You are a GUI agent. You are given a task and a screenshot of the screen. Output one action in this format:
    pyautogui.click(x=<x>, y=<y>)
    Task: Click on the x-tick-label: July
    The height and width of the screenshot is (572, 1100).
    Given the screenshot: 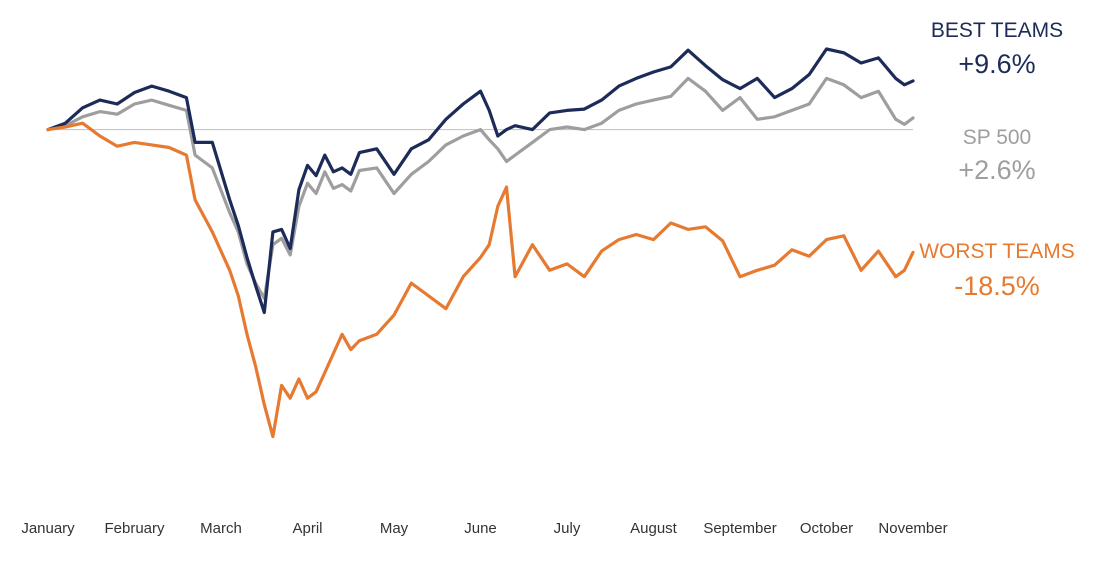 What is the action you would take?
    pyautogui.click(x=567, y=528)
    